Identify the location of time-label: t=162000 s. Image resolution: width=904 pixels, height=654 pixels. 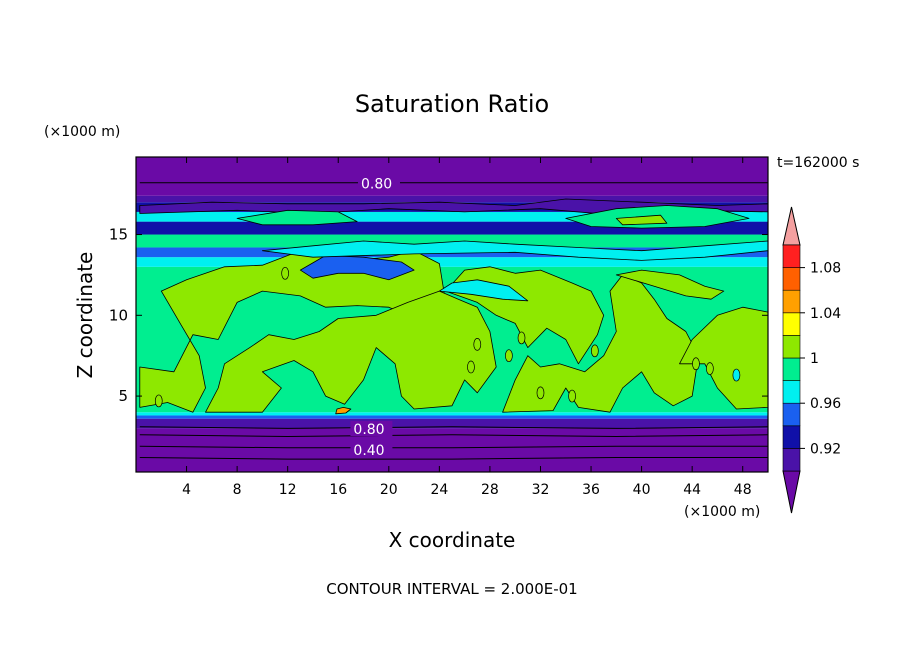
(818, 163).